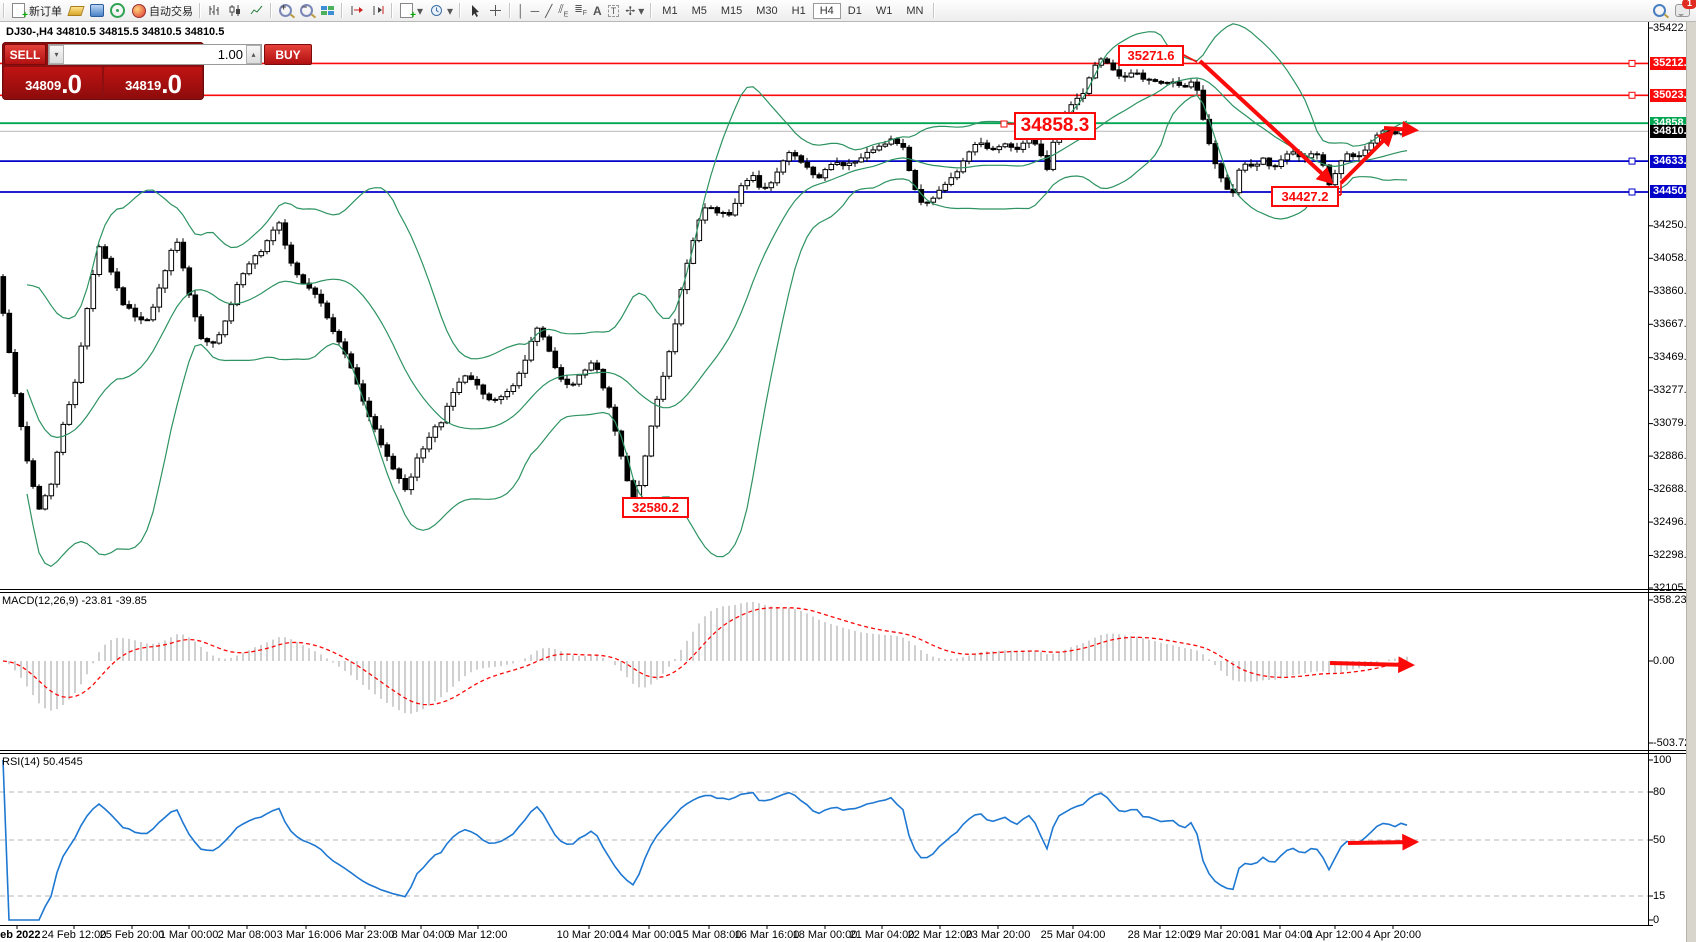 The height and width of the screenshot is (942, 1696). I want to click on new-order-button: + 新订单, so click(36, 11).